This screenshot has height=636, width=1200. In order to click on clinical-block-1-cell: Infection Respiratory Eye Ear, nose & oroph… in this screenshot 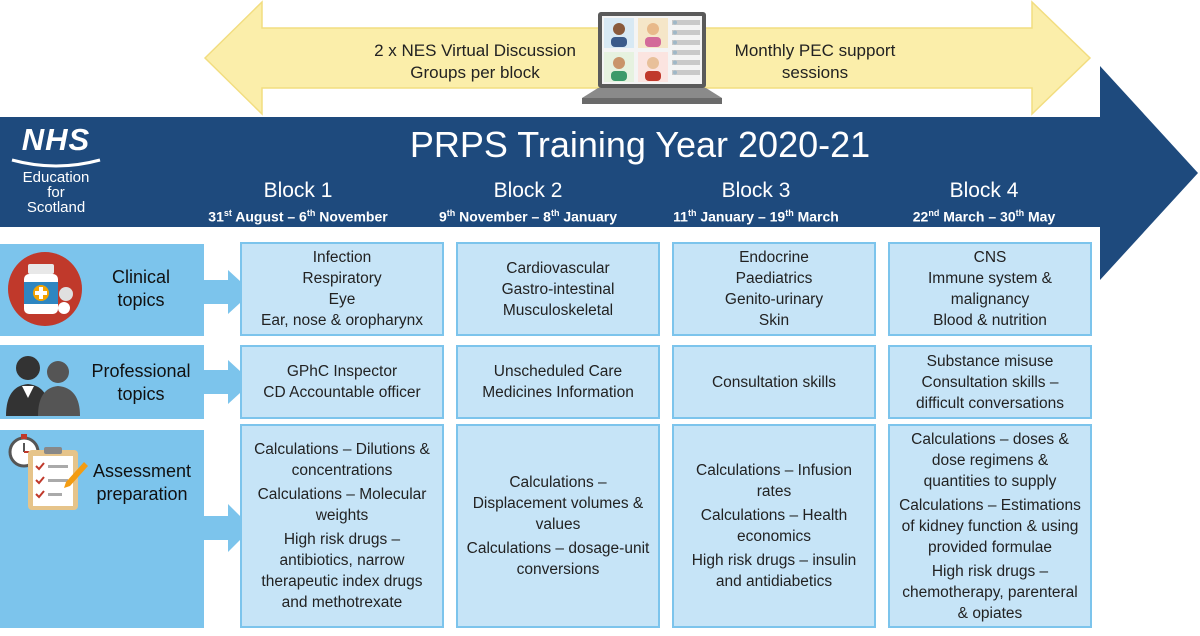, I will do `click(342, 289)`.